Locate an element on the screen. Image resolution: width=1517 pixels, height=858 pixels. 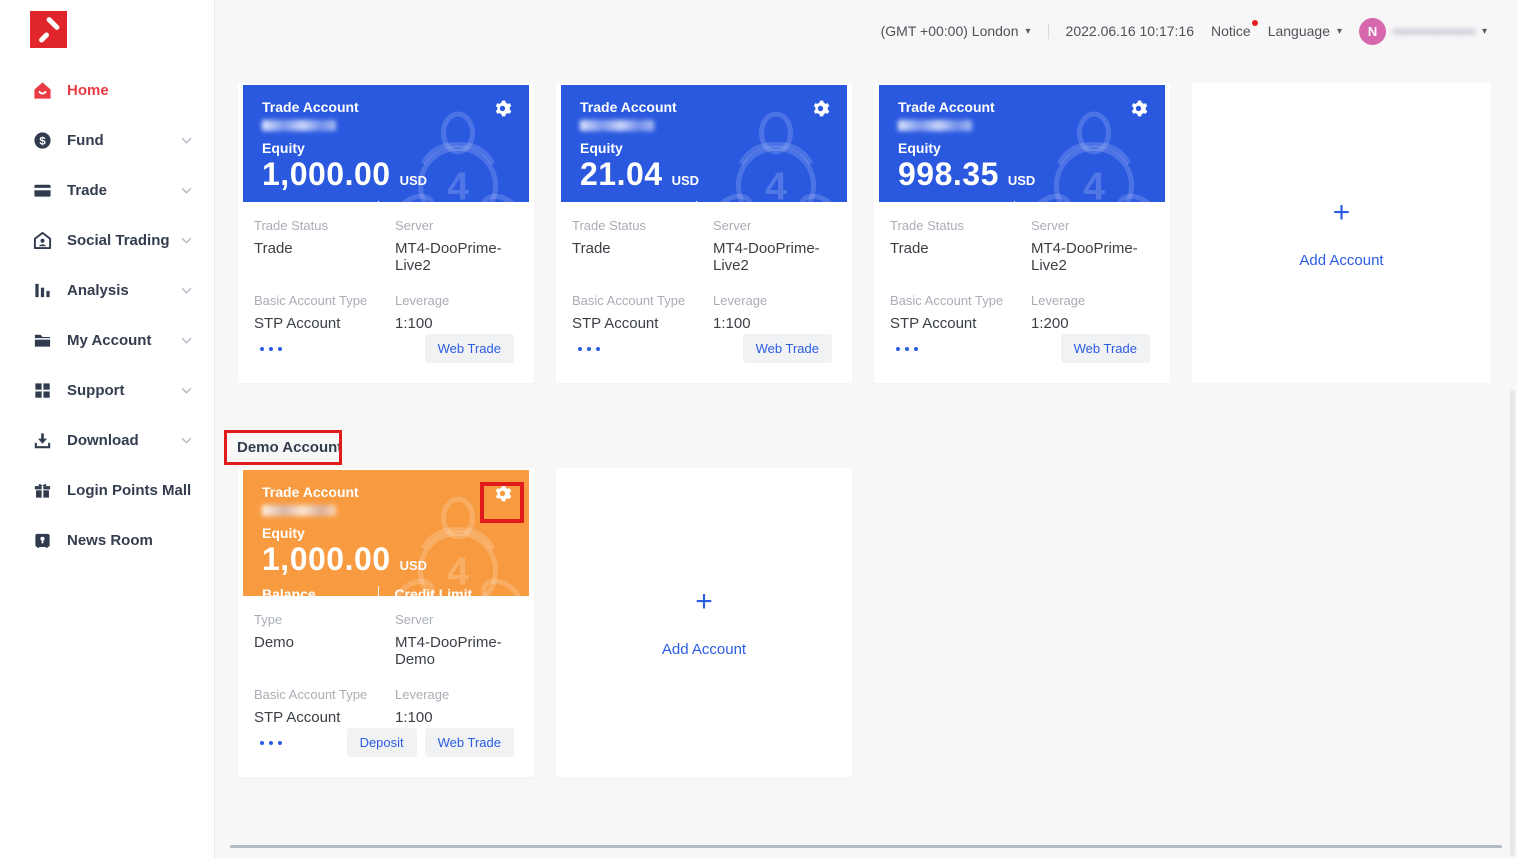
info-value: 1:200 is located at coordinates (1050, 323).